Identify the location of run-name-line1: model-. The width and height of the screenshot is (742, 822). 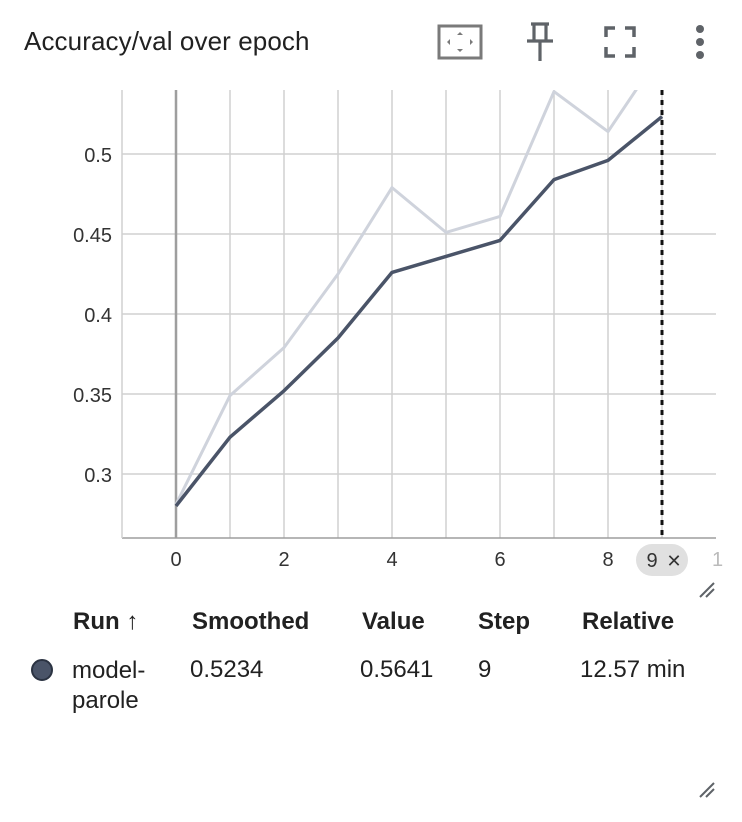
(109, 670).